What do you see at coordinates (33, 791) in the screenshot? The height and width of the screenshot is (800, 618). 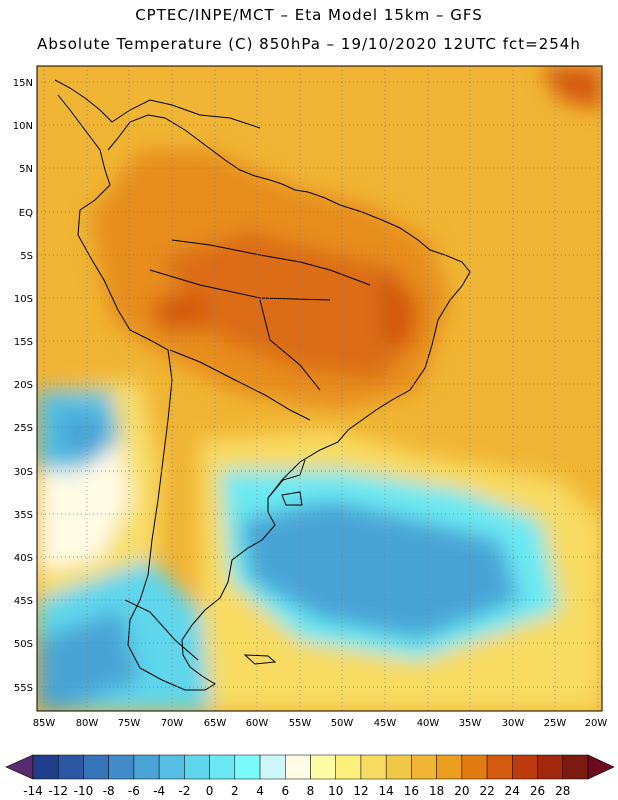 I see `colorbar-tick-label: -14` at bounding box center [33, 791].